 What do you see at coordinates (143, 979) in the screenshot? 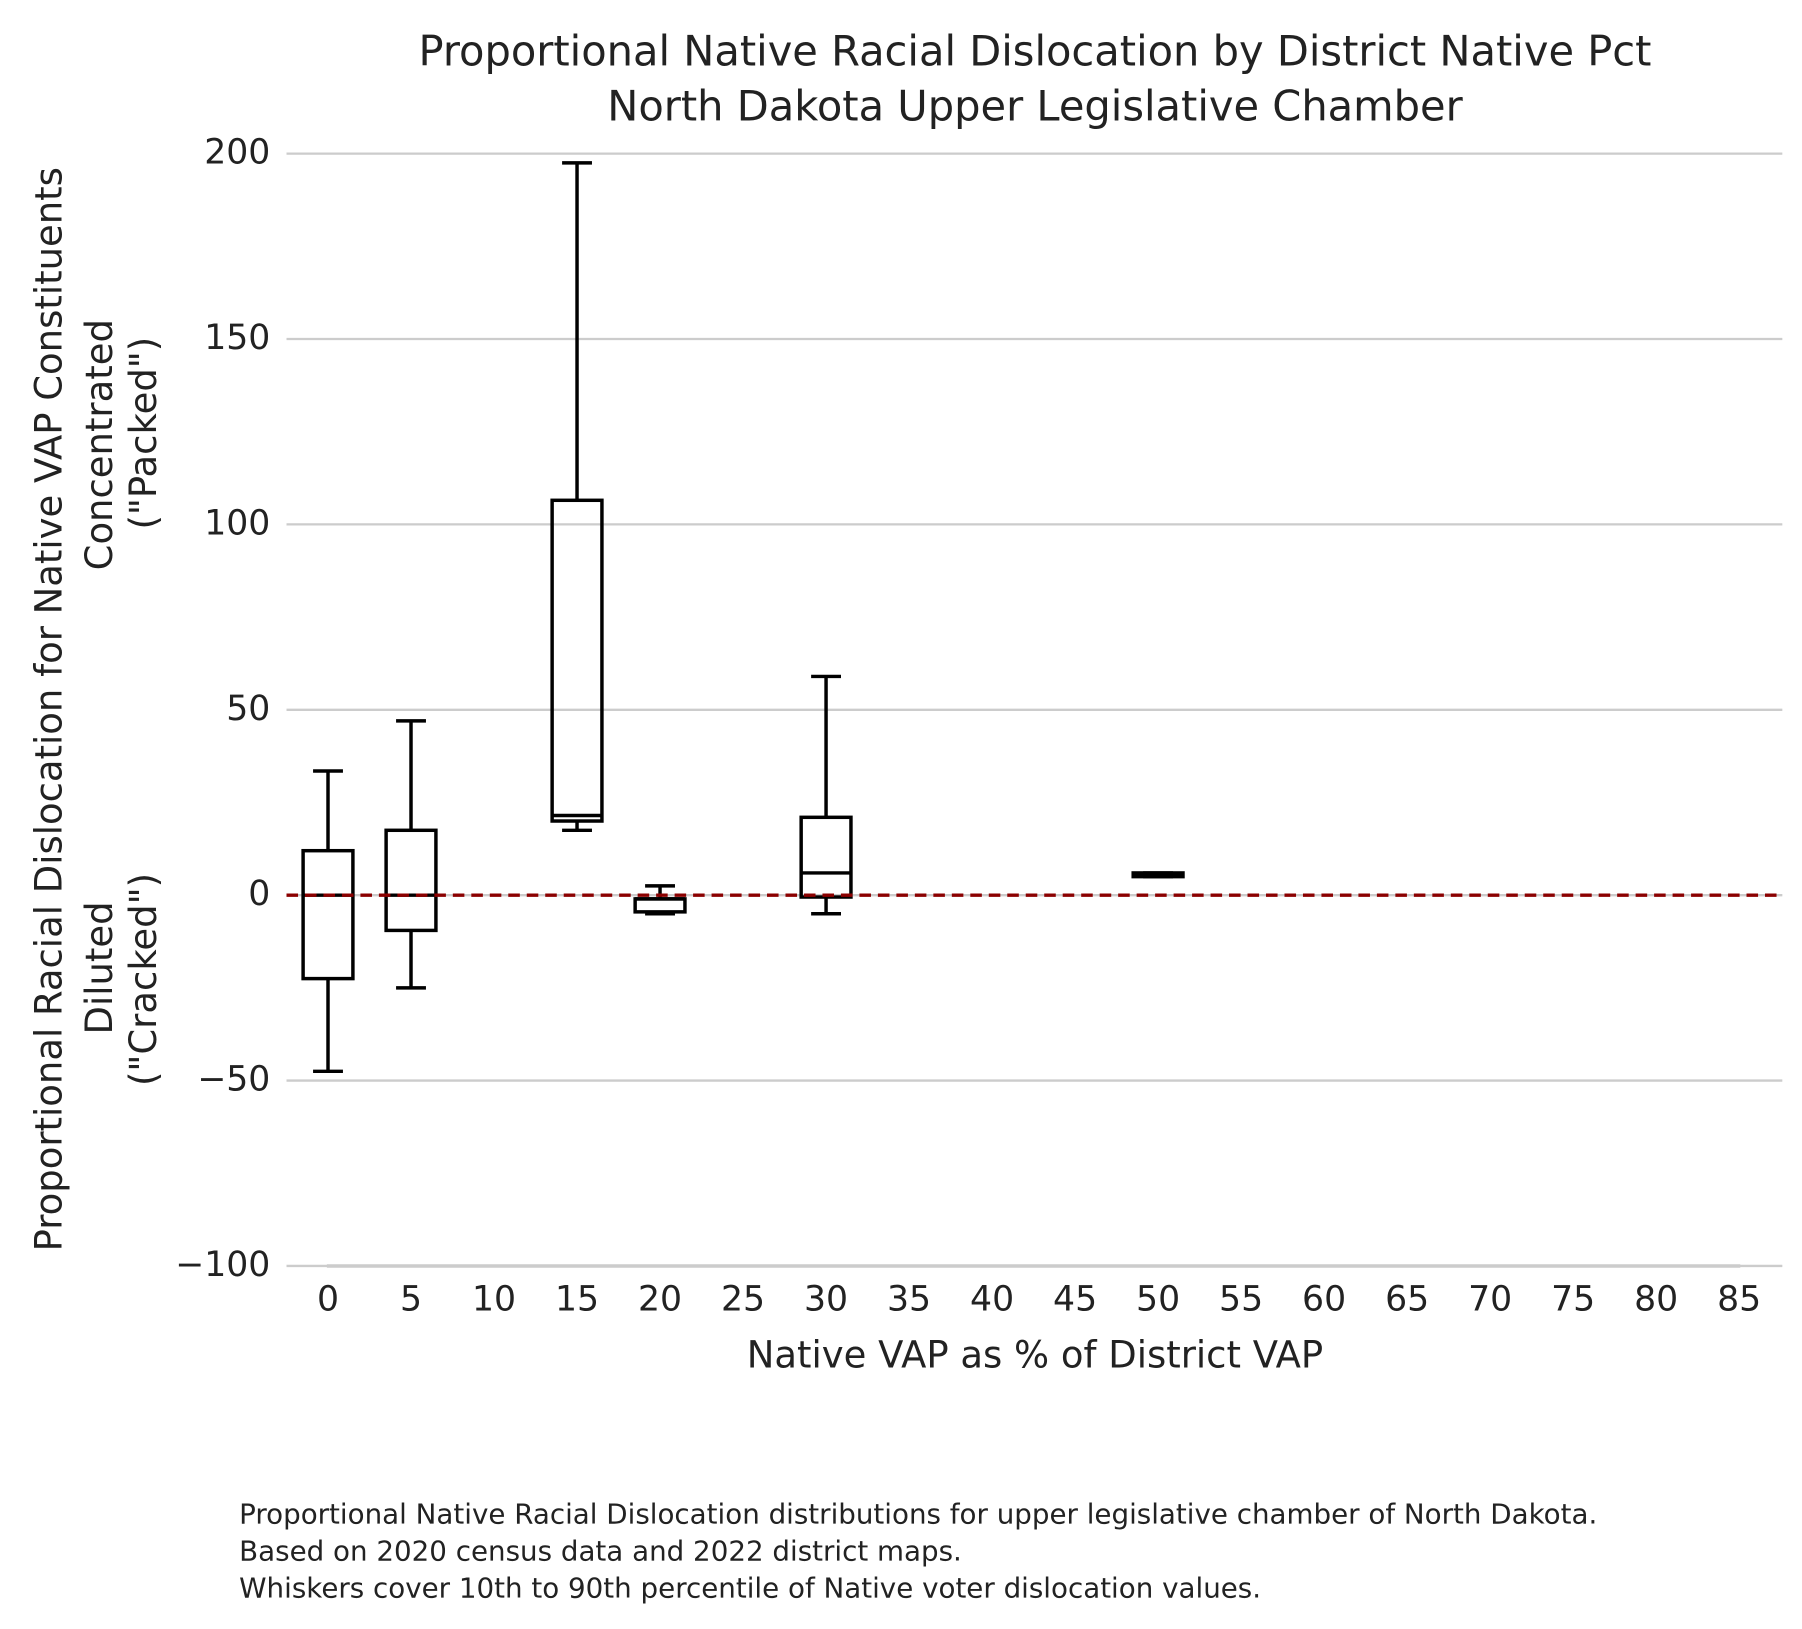
I see `y-axis-label-lower: ("Cracked")` at bounding box center [143, 979].